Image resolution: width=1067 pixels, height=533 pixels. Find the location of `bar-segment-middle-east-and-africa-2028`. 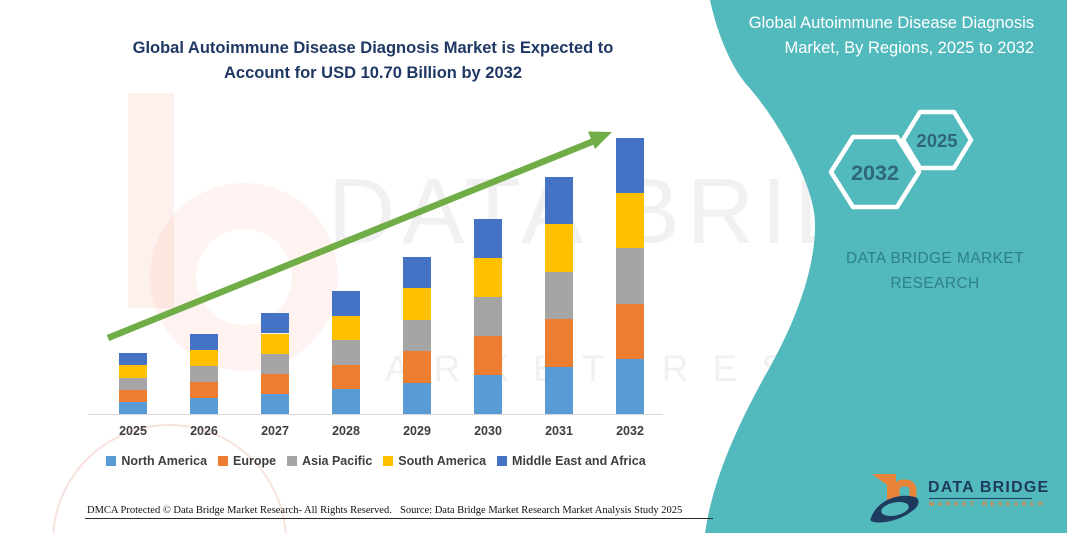

bar-segment-middle-east-and-africa-2028 is located at coordinates (346, 303).